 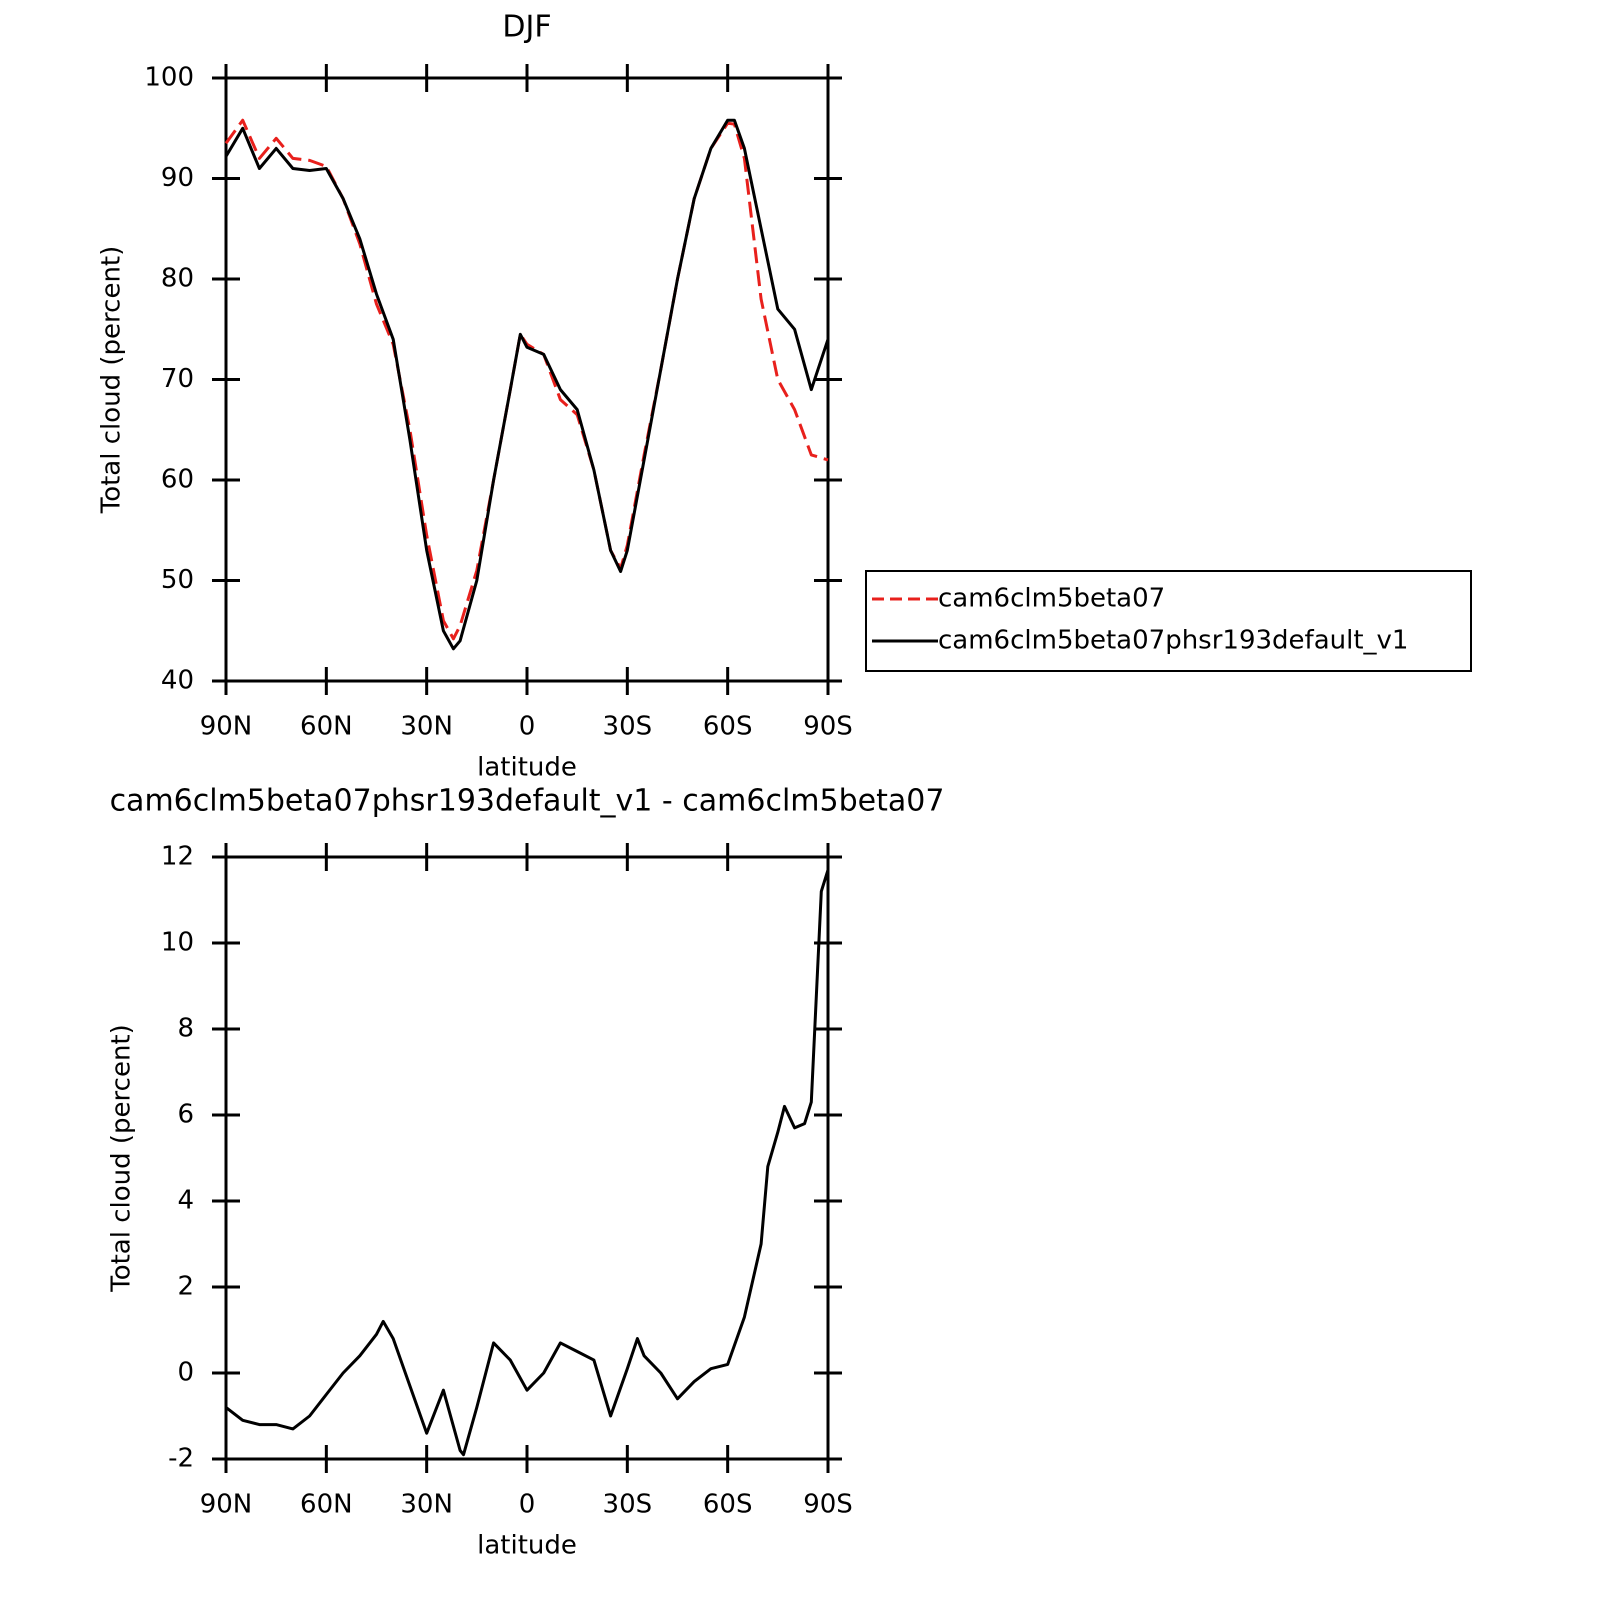 What do you see at coordinates (177, 178) in the screenshot?
I see `y-tick-label: 90` at bounding box center [177, 178].